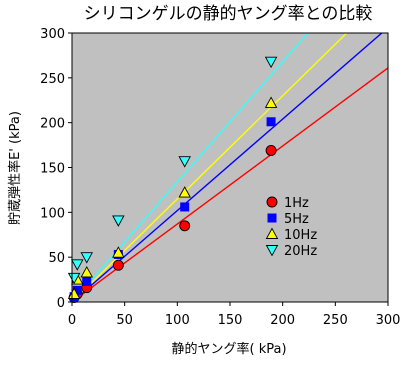 This screenshot has width=406, height=366. Describe the element at coordinates (230, 320) in the screenshot. I see `x-tick-label: 150` at that location.